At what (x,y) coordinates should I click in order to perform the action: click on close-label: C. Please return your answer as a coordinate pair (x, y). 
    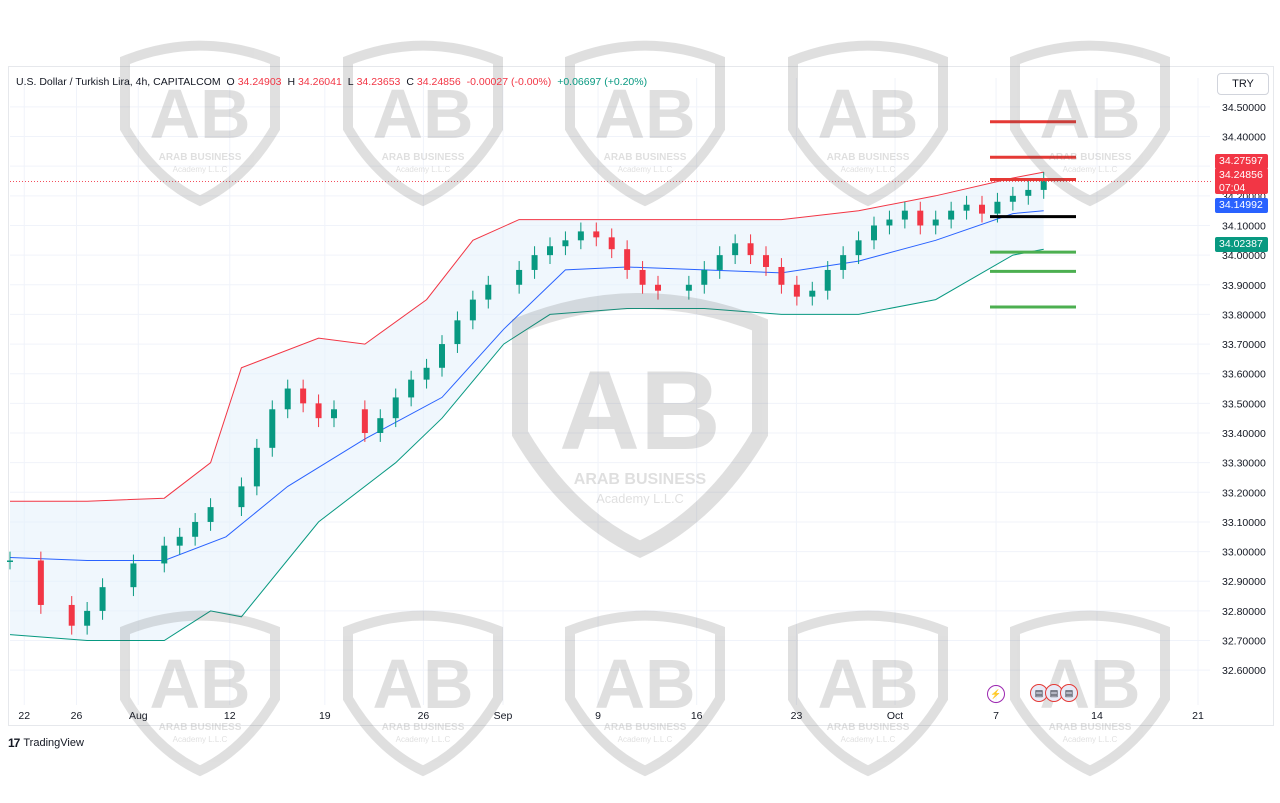
    Looking at the image, I should click on (410, 82).